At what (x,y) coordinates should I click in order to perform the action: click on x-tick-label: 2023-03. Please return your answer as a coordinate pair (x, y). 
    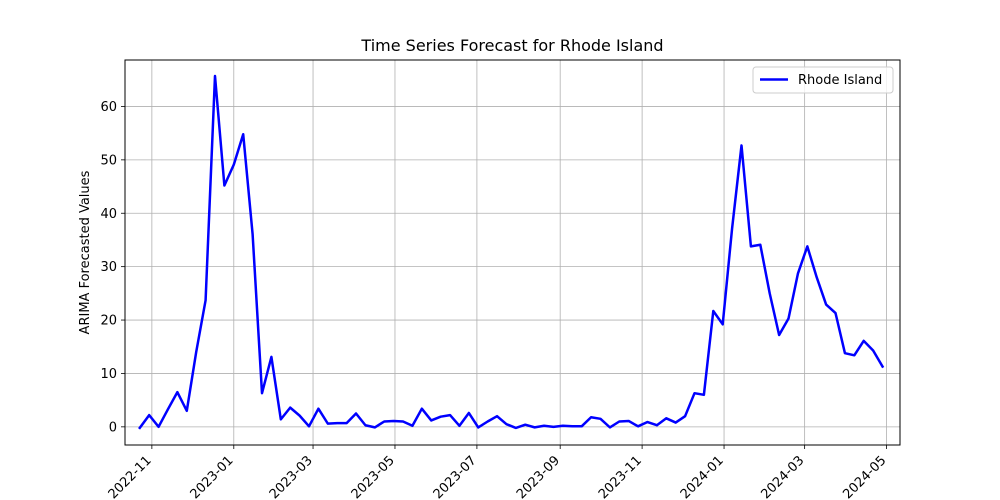
    Looking at the image, I should click on (291, 476).